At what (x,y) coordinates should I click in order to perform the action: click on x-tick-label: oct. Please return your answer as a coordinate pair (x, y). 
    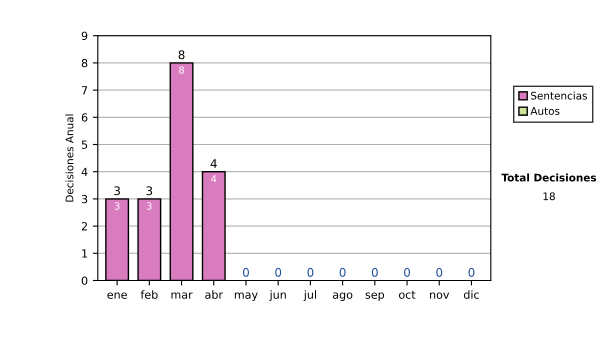
    Looking at the image, I should click on (407, 294).